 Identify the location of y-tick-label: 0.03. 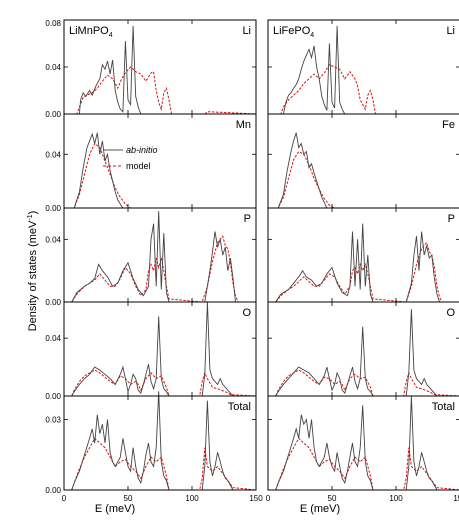
(53, 420).